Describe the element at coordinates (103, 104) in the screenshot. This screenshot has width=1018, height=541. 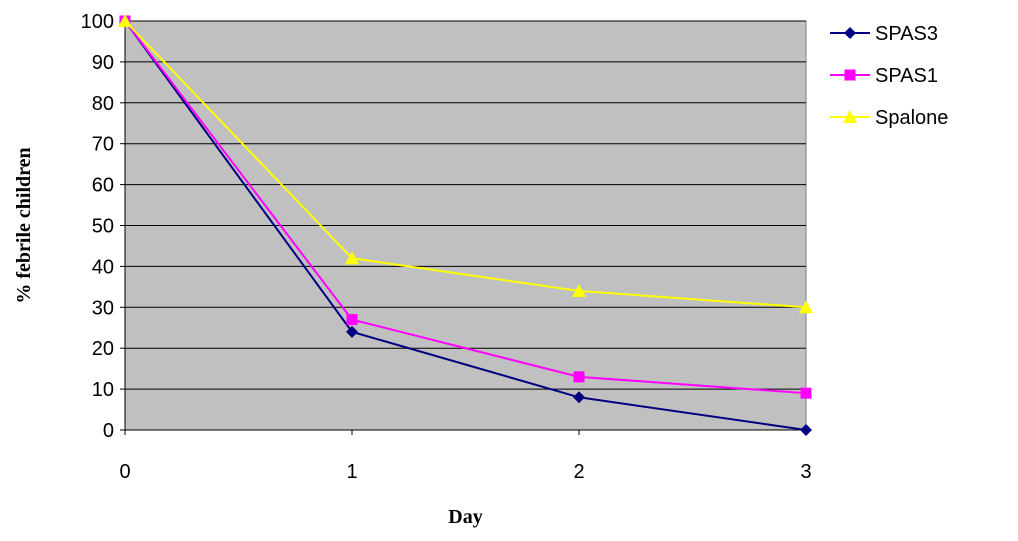
I see `y-tick-label: 80` at that location.